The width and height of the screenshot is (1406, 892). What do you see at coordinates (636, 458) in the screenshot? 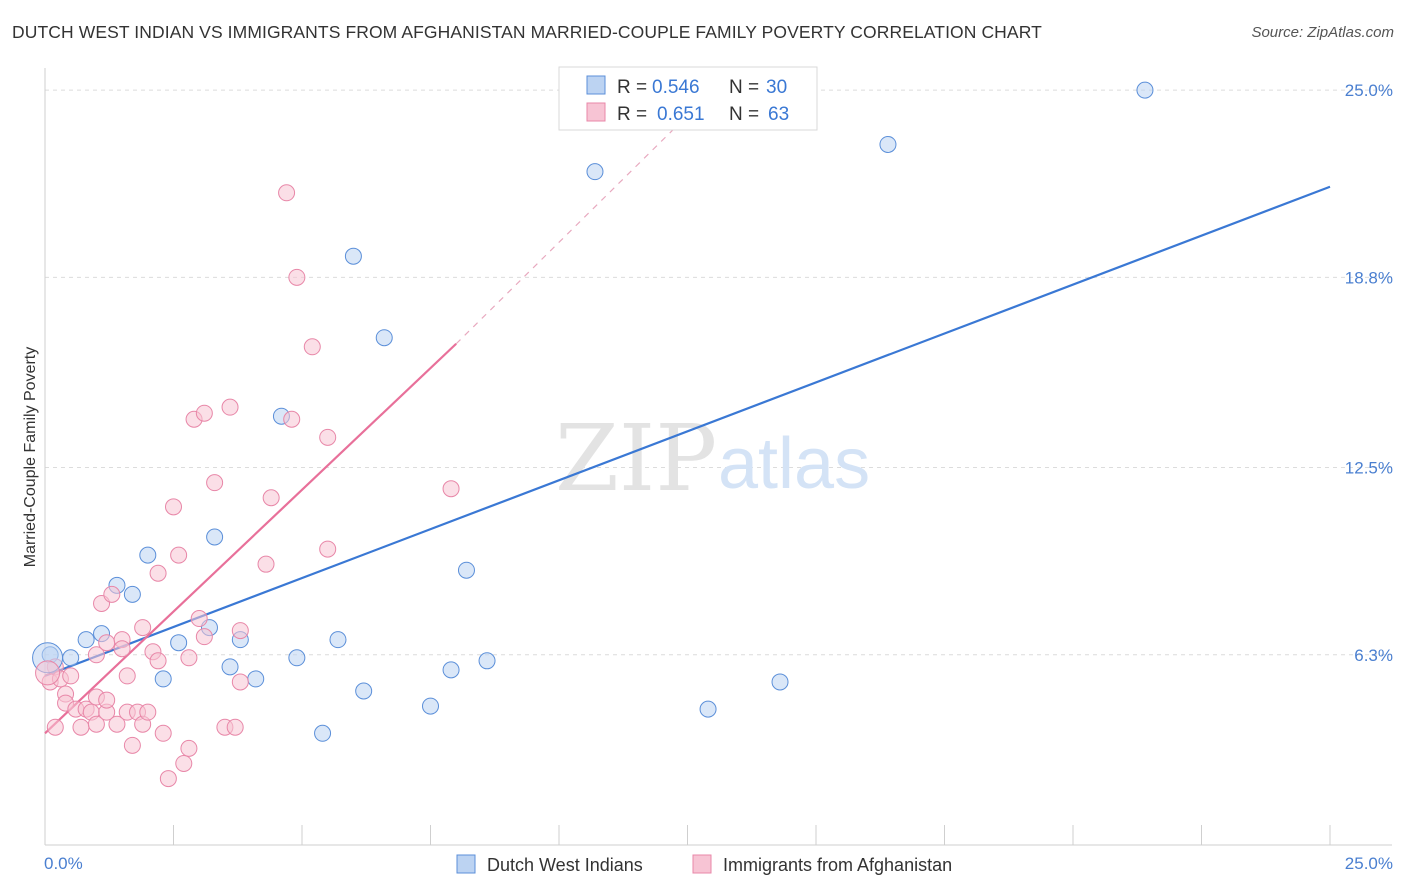
I see `watermark-zip: ZIP` at bounding box center [636, 458].